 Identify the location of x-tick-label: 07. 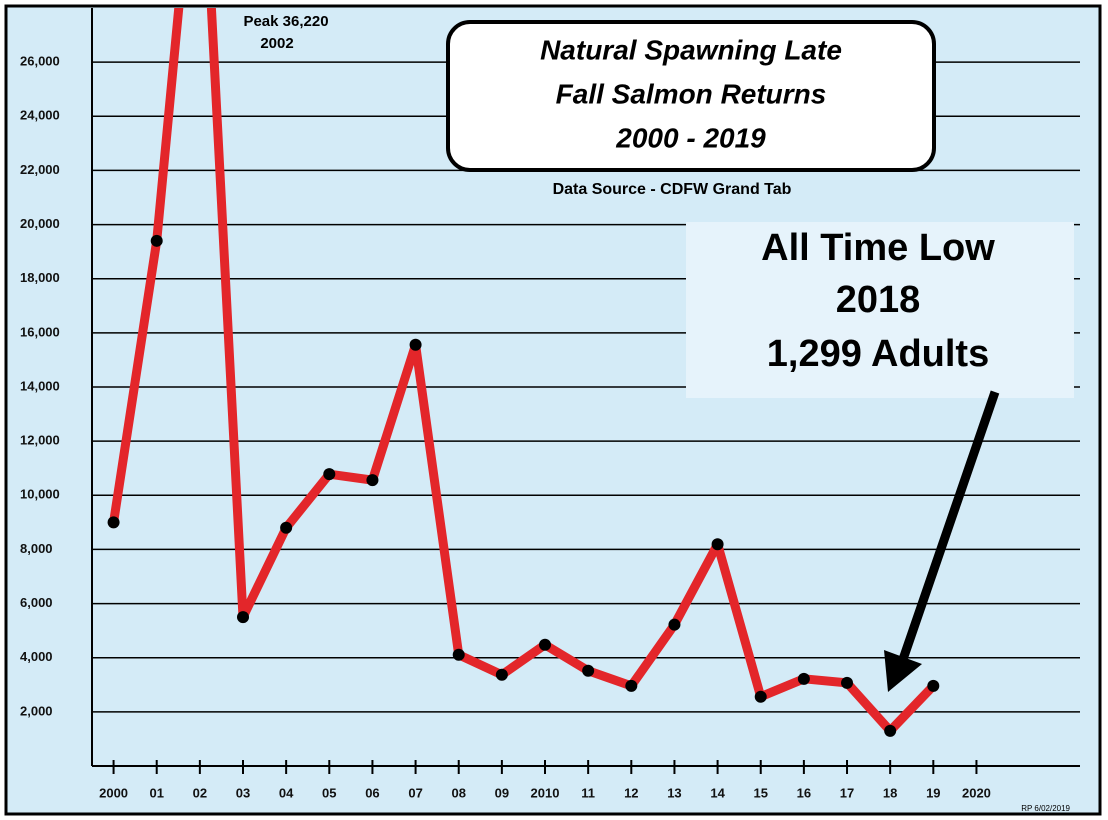
(415, 792).